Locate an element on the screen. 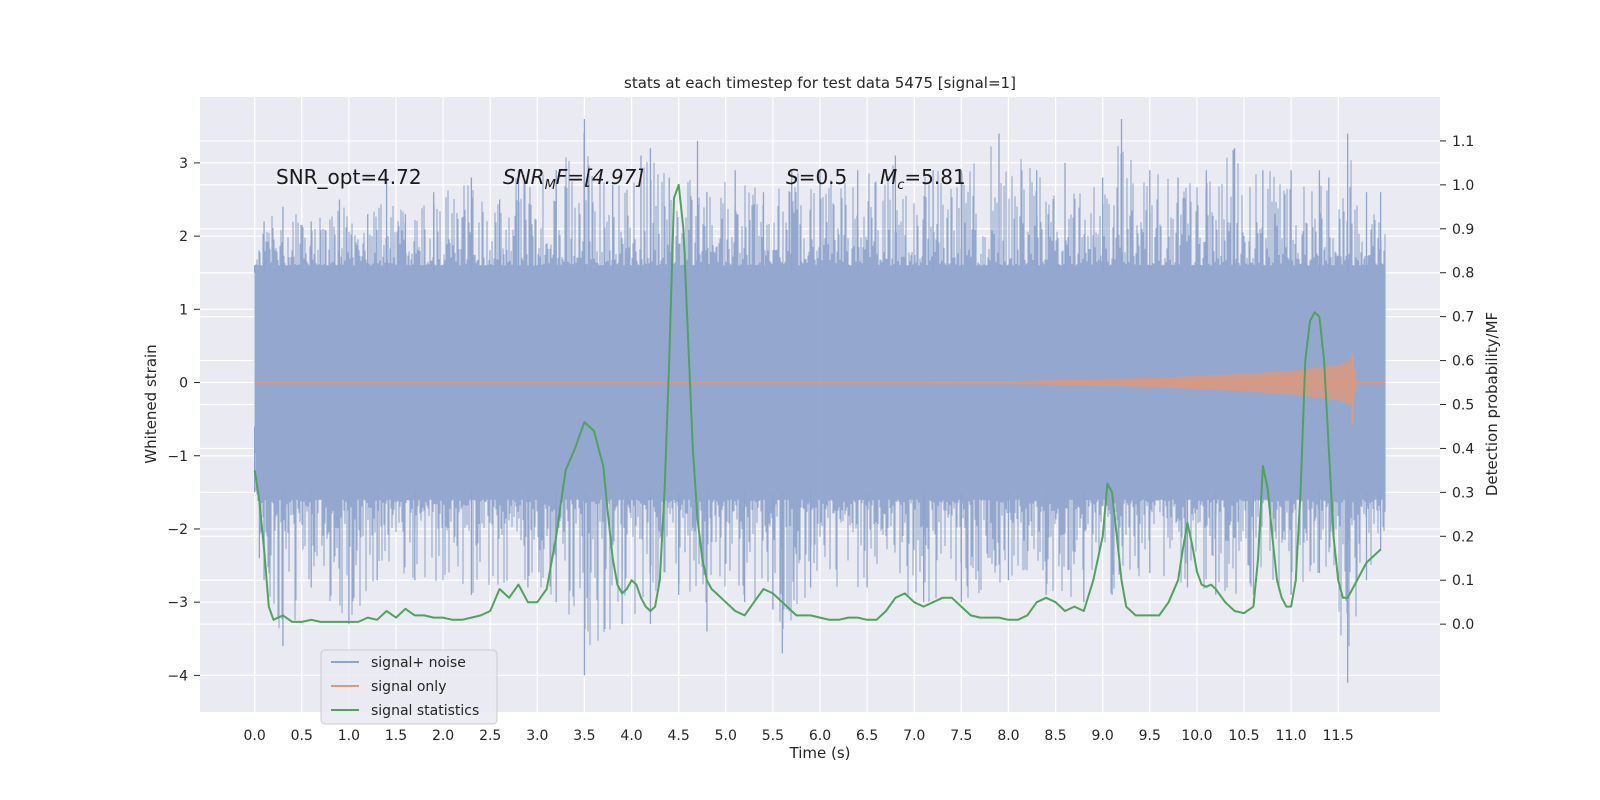 This screenshot has width=1600, height=800. annotation-s-rest: =0.5 is located at coordinates (823, 177).